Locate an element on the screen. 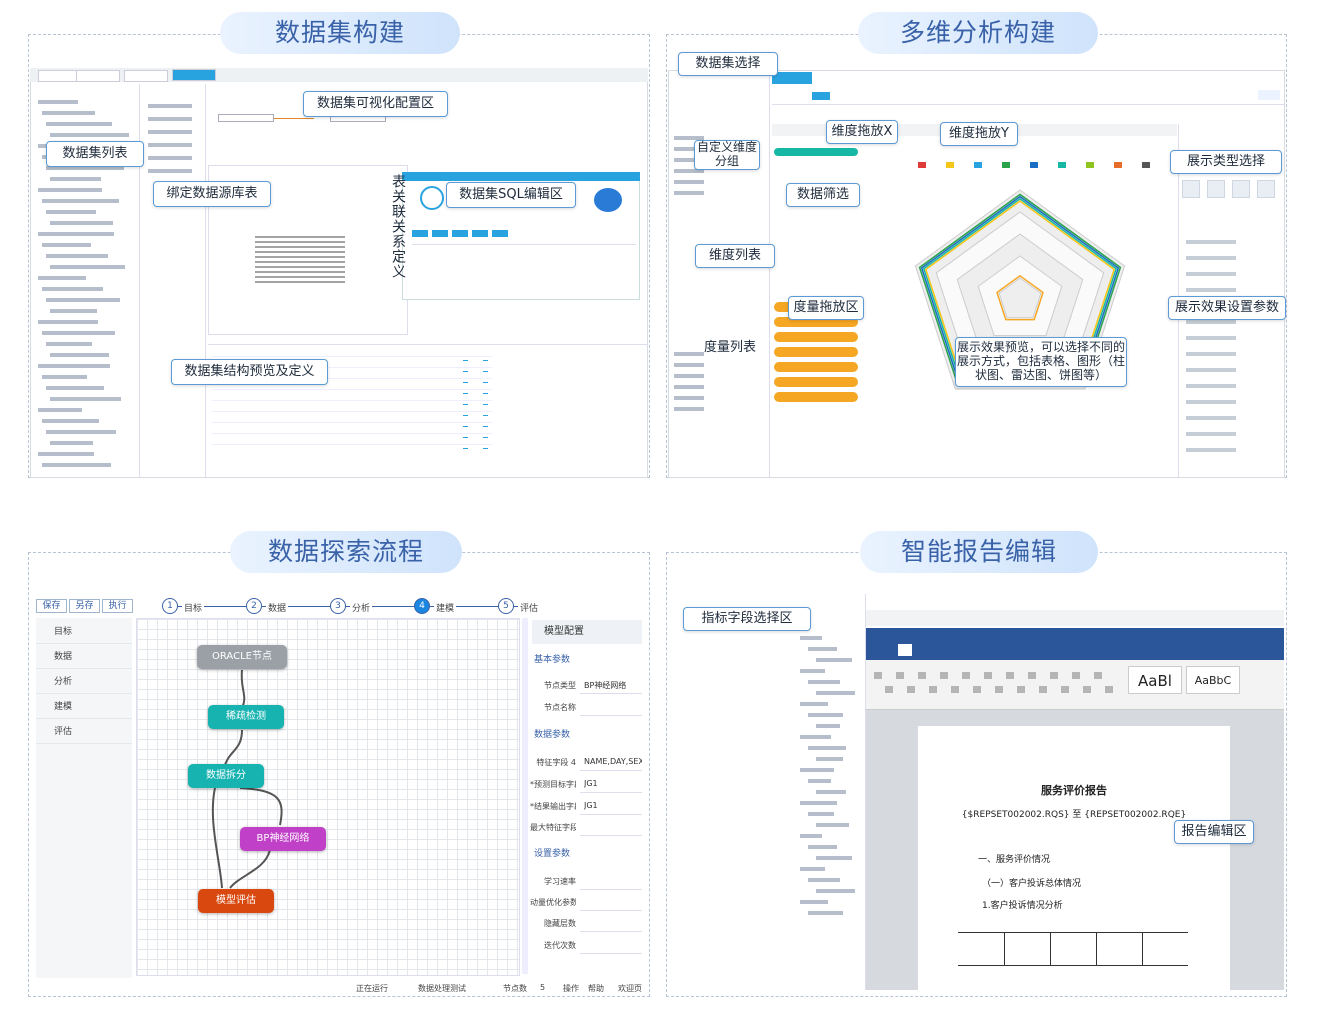  menu-item: 分析 is located at coordinates (84, 682).